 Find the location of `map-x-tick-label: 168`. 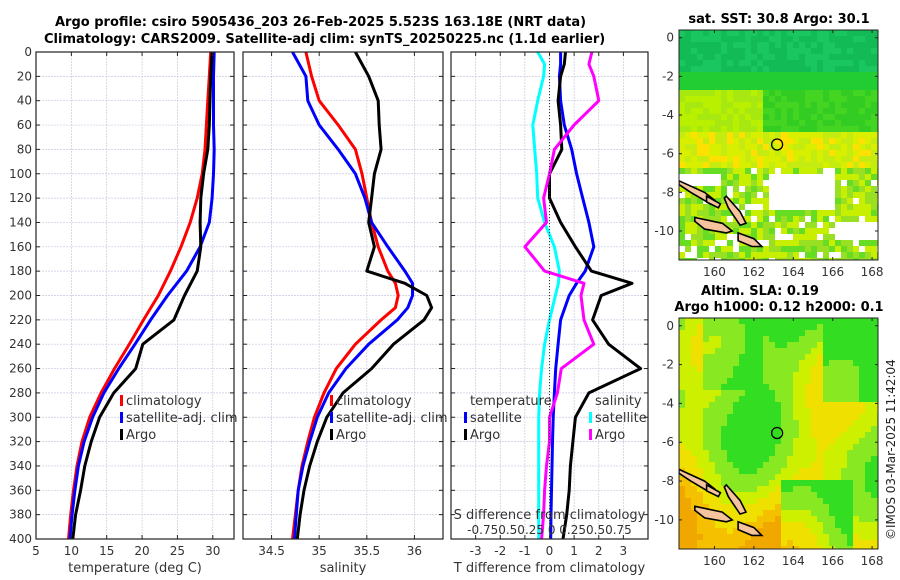

map-x-tick-label: 168 is located at coordinates (872, 272).